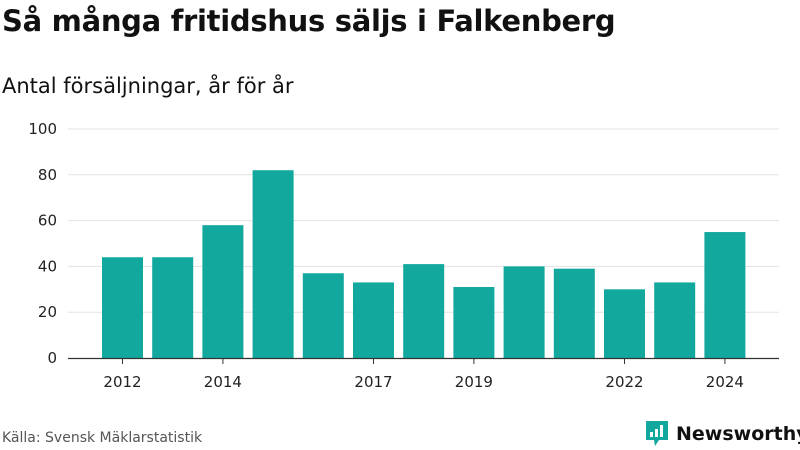 This screenshot has height=450, width=800. I want to click on source-note: Källa: Svensk Mäklarstatistik, so click(102, 438).